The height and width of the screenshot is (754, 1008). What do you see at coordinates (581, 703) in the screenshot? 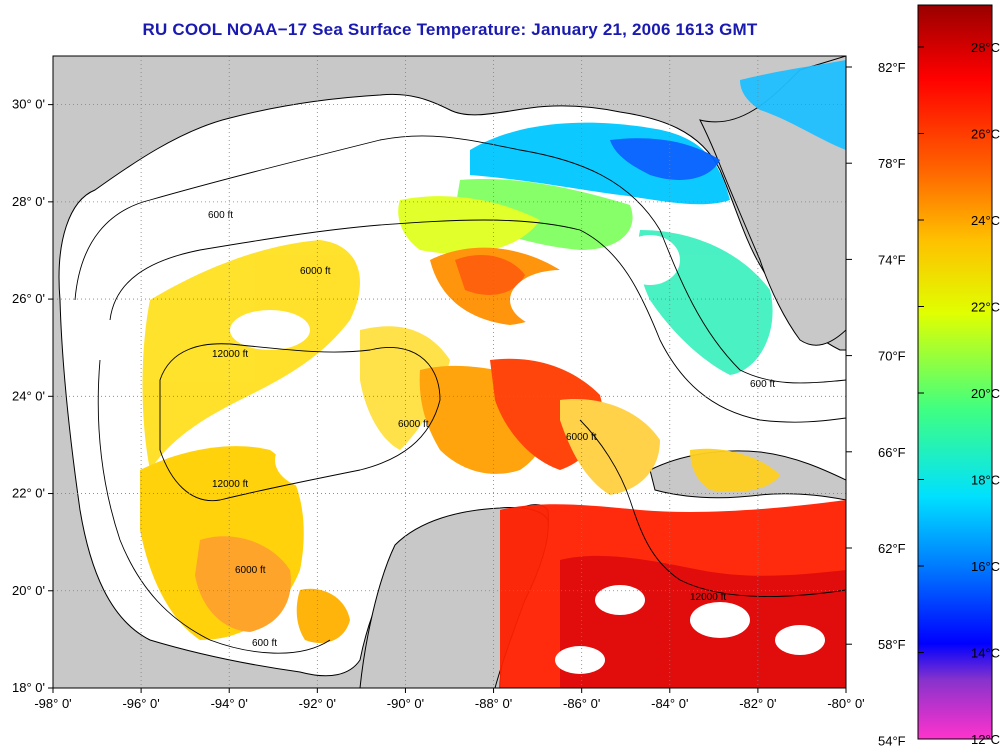
I see `longitude-tick-label: -86° 0'` at bounding box center [581, 703].